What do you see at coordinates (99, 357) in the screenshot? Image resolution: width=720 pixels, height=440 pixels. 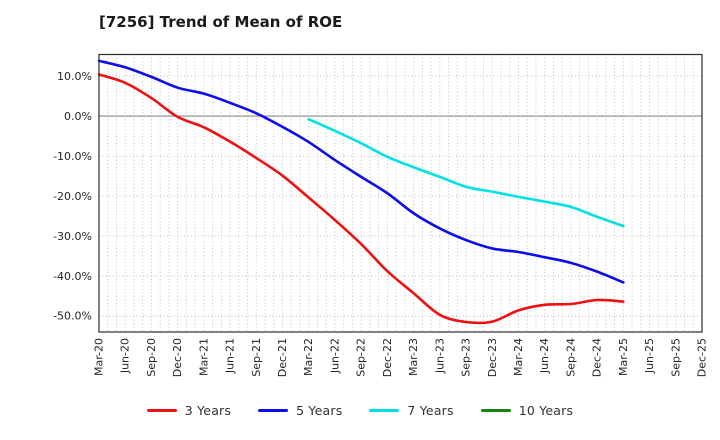 I see `x-tick-label: Mar-20` at bounding box center [99, 357].